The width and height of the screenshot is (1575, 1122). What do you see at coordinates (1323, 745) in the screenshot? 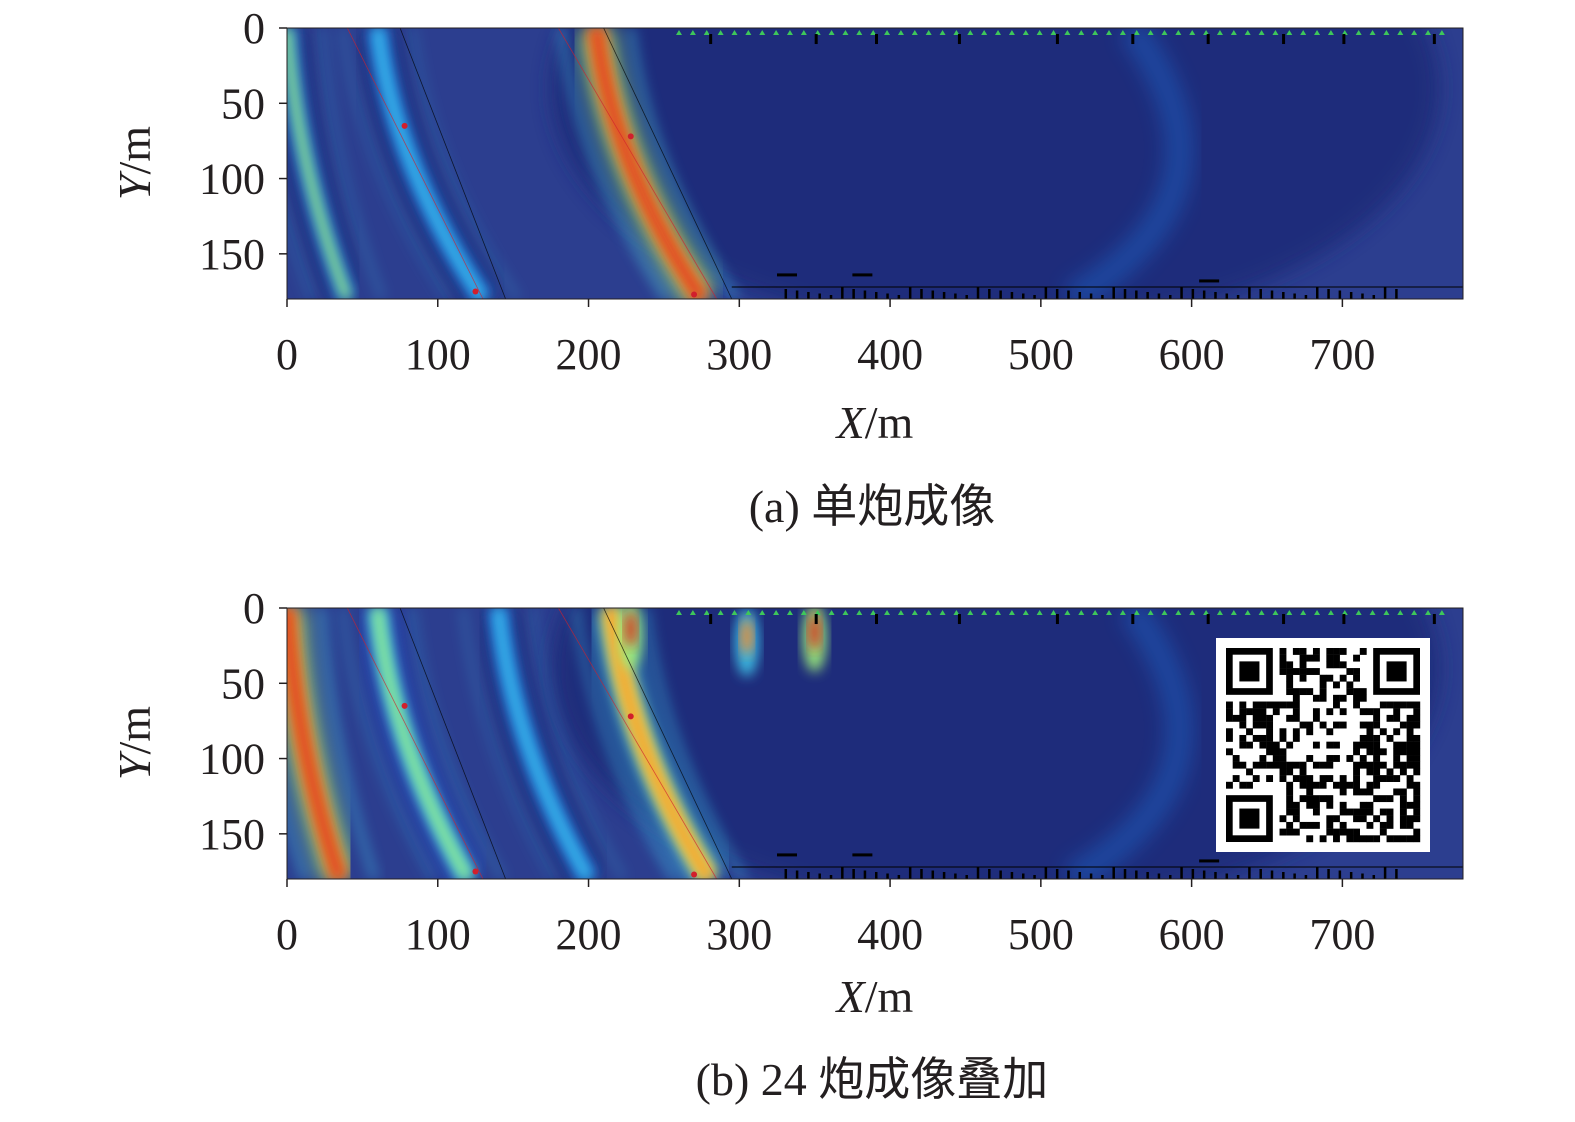
I see `qr-code` at bounding box center [1323, 745].